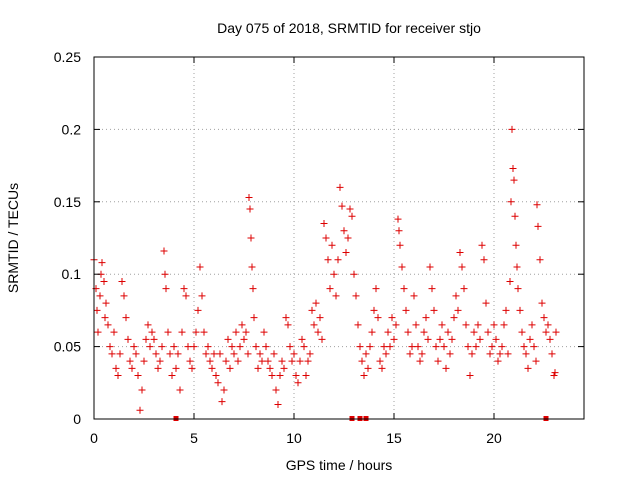 The image size is (640, 480). I want to click on x-tick-label: 20, so click(494, 438).